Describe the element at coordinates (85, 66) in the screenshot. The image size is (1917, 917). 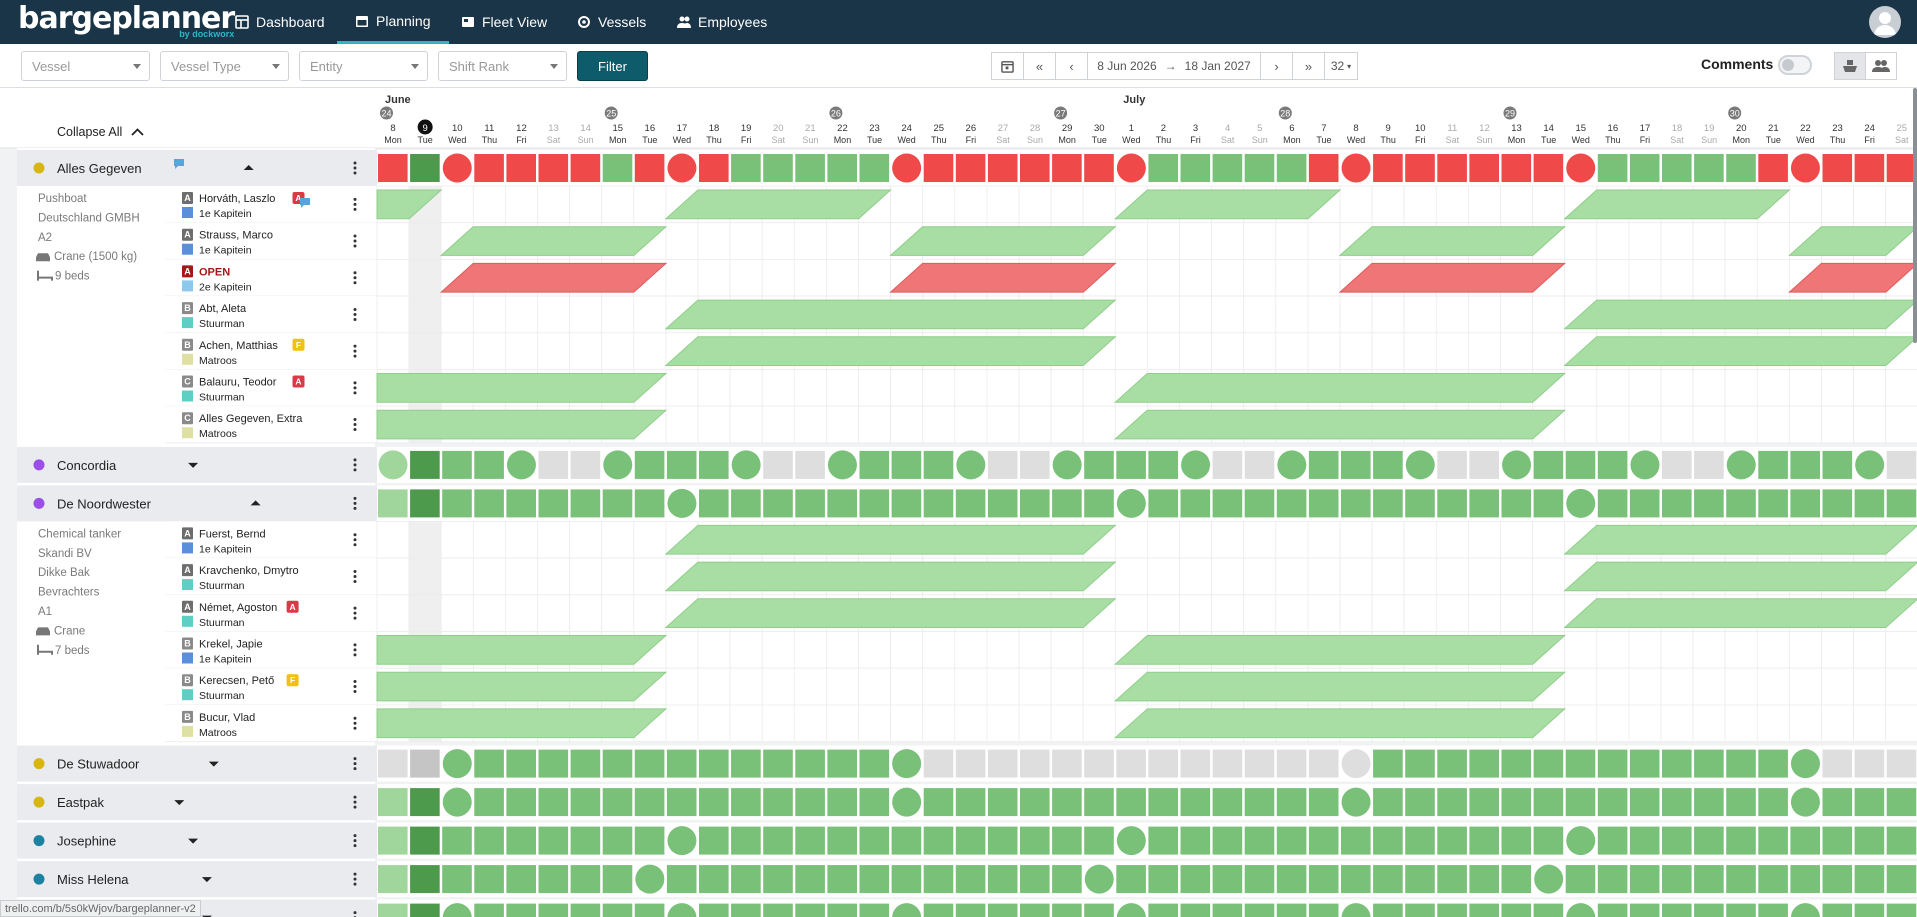
I see `vessel-select: Vessel` at that location.